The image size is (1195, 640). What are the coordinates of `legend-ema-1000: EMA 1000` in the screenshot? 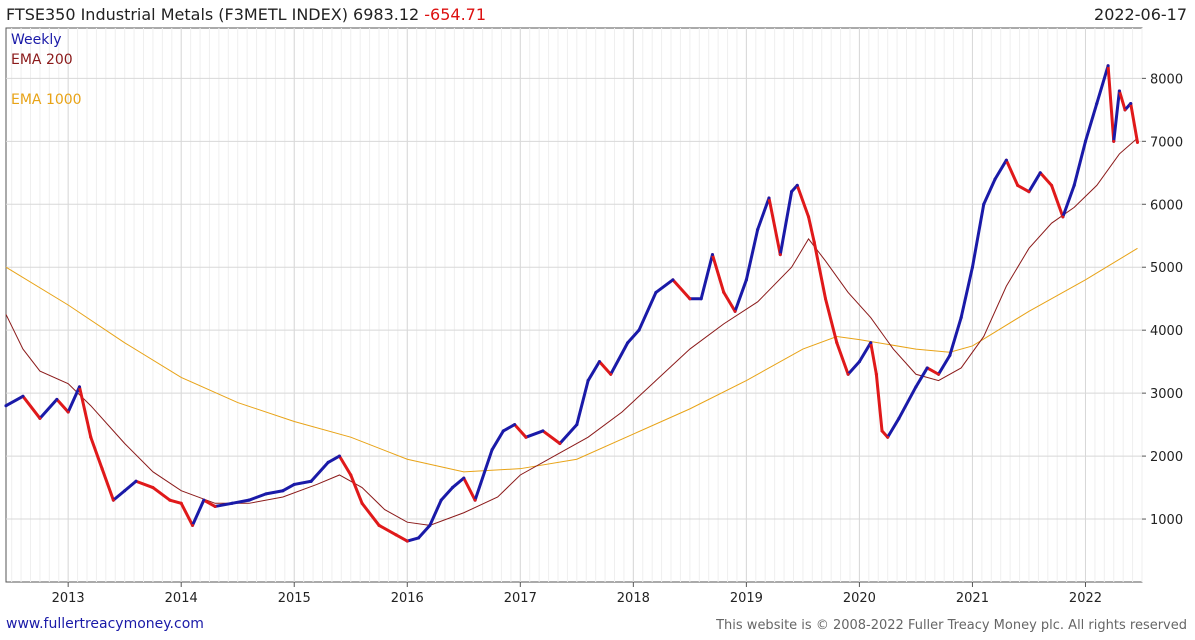 It's located at (46, 100).